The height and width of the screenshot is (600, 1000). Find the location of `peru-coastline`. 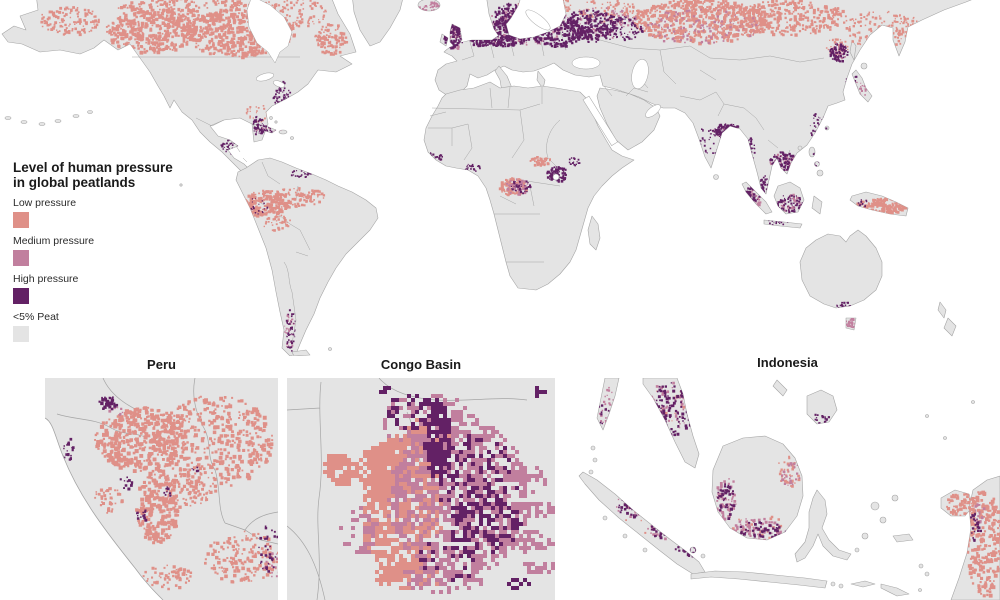

peru-coastline is located at coordinates (104, 508).